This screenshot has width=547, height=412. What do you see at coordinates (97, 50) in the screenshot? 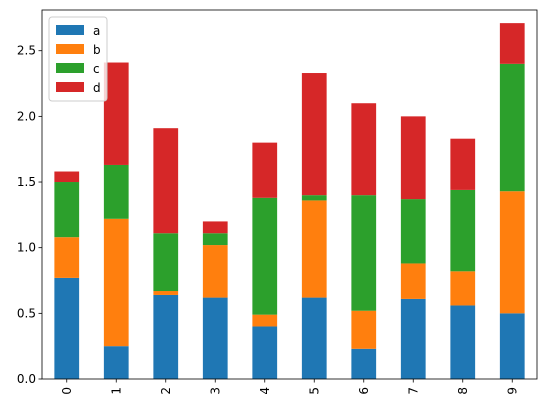
I see `legend-label-b: b` at bounding box center [97, 50].